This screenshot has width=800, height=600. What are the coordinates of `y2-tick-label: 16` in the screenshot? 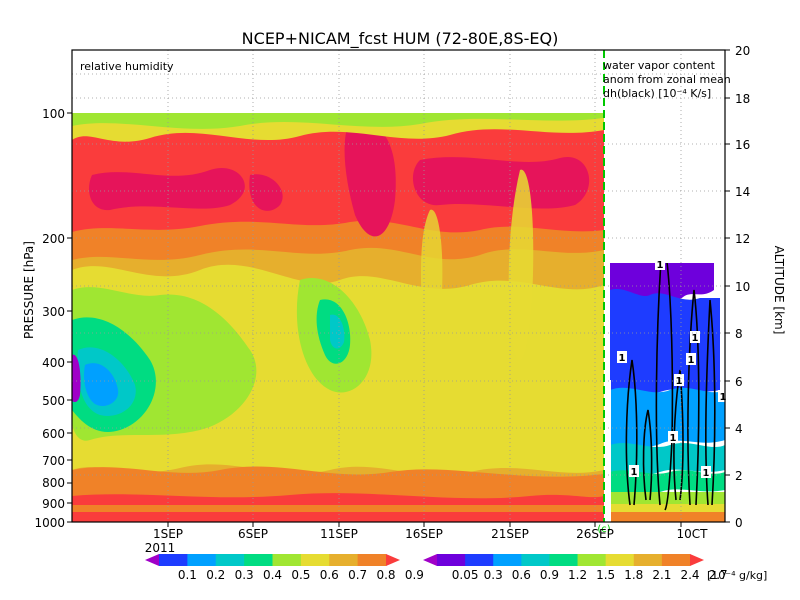 It's located at (742, 145).